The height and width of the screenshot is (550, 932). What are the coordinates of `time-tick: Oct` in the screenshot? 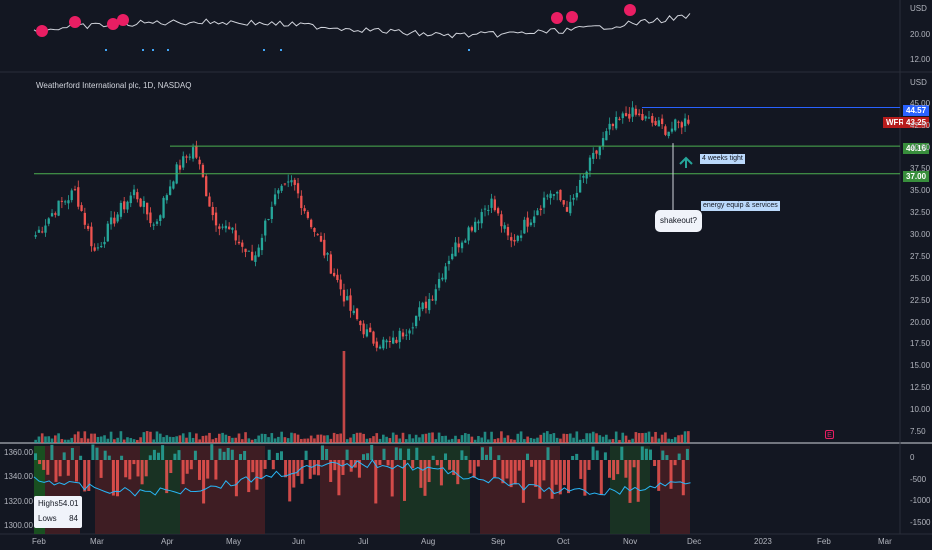 It's located at (563, 541).